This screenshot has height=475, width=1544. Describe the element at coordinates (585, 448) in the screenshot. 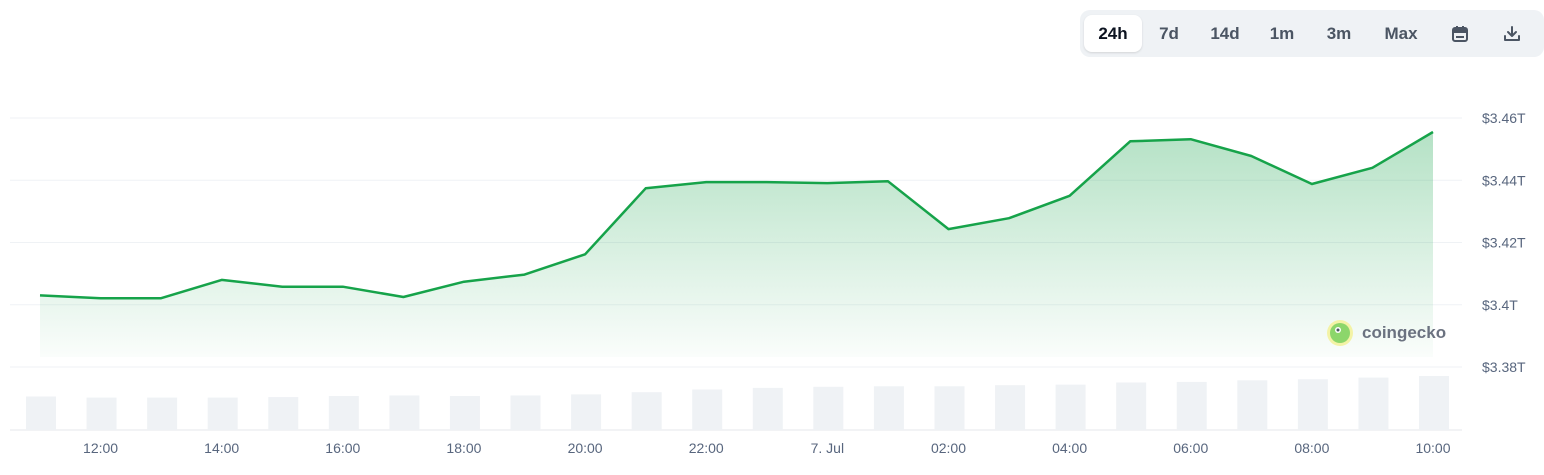

I see `x-tick-label: 20:00` at that location.